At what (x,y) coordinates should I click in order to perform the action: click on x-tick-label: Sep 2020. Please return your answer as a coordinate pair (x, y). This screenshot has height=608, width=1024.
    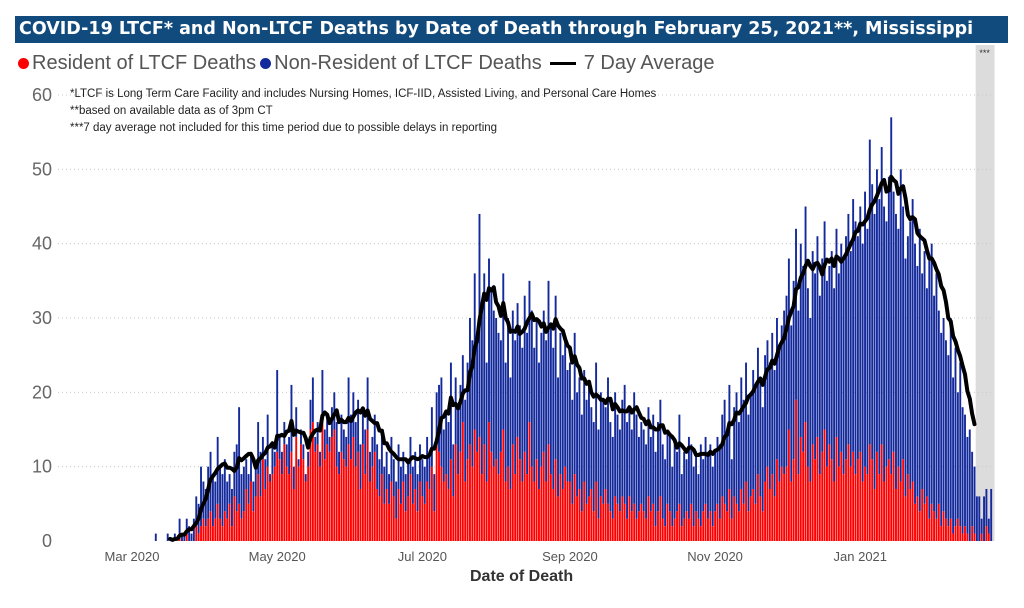
    Looking at the image, I should click on (570, 556).